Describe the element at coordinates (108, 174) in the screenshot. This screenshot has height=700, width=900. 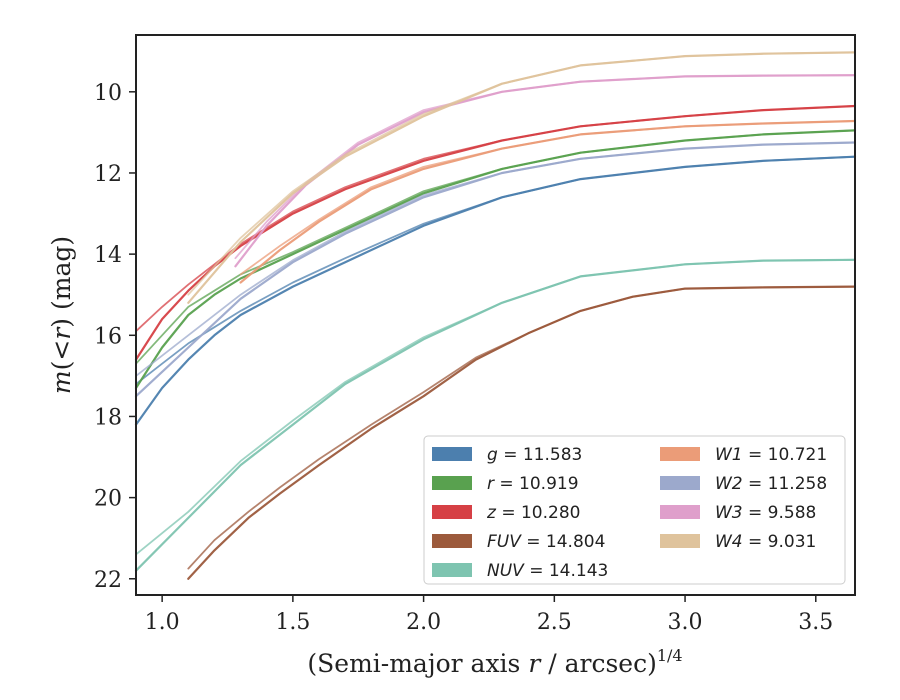
I see `y-tick-label: 12` at that location.